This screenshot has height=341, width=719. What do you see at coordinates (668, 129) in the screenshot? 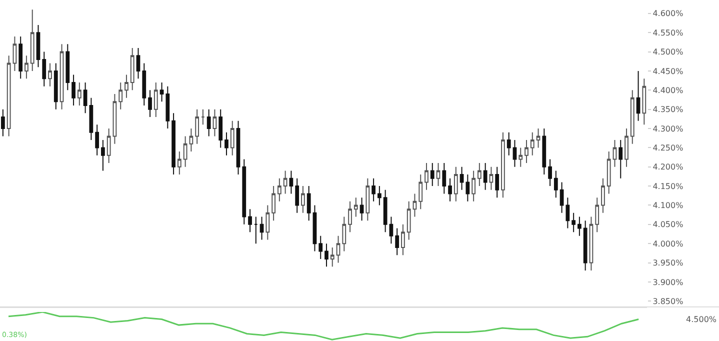
I see `y-tick-label: 4.300%` at bounding box center [668, 129].